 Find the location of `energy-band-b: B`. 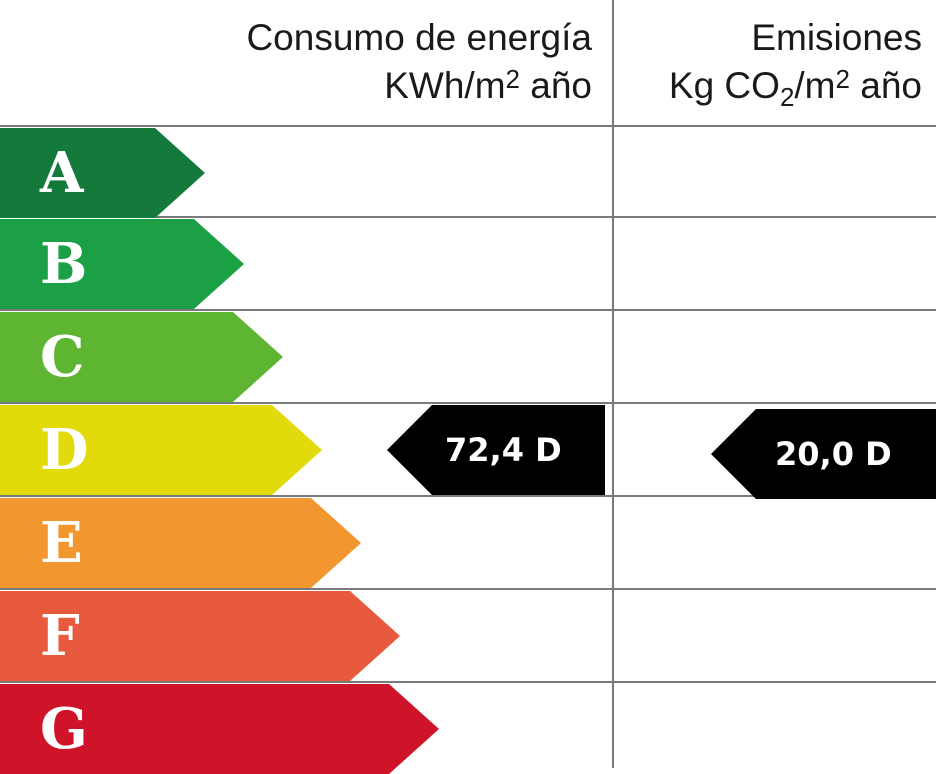

energy-band-b: B is located at coordinates (122, 264).